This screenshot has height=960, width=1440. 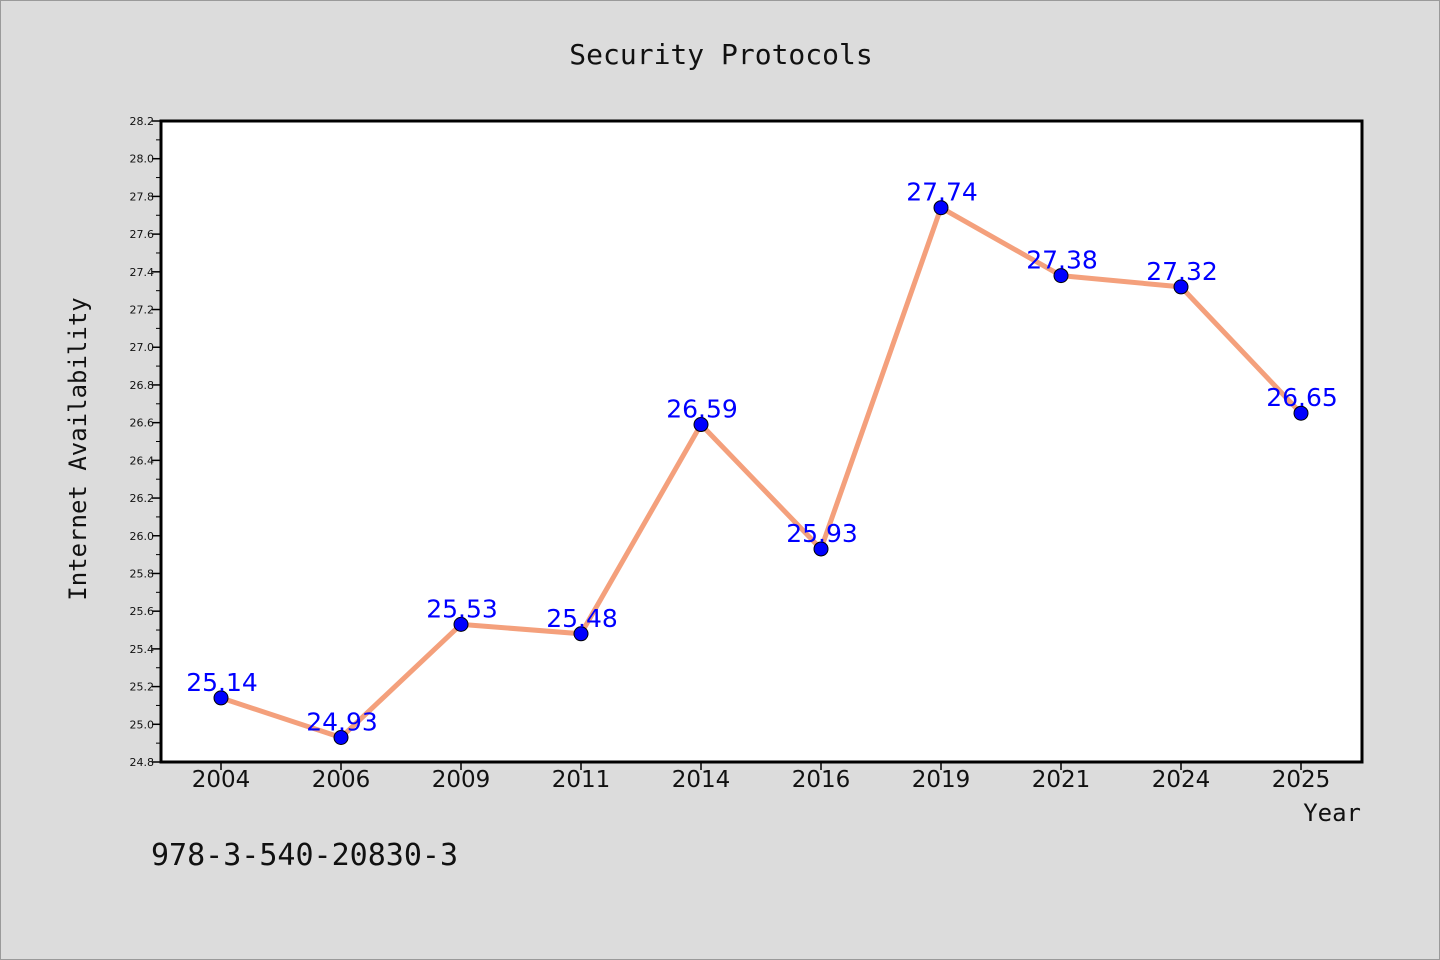 What do you see at coordinates (142, 762) in the screenshot?
I see `y-tick-label: 24.8` at bounding box center [142, 762].